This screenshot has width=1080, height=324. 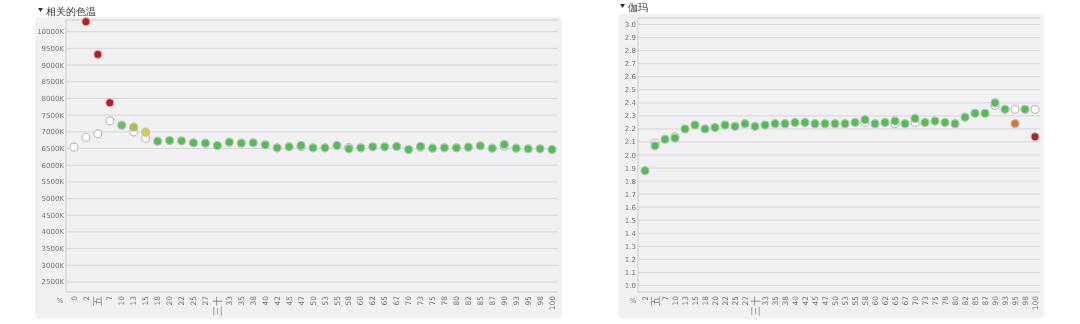 What do you see at coordinates (71, 11) in the screenshot?
I see `chart-title: 相关的色温` at bounding box center [71, 11].